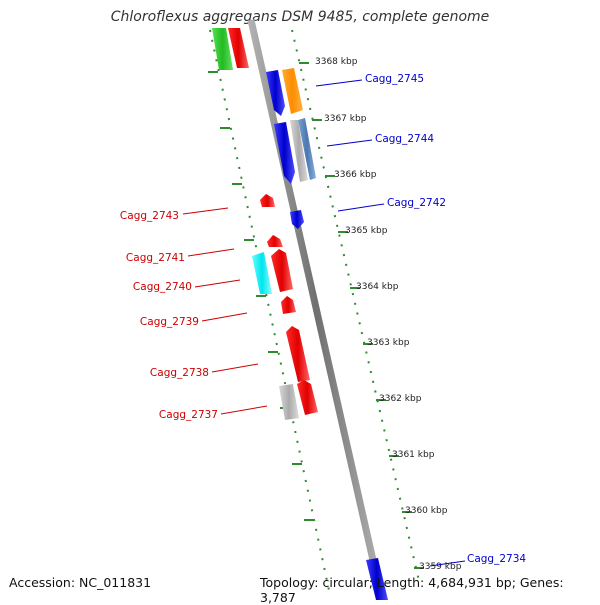  Describe the element at coordinates (366, 231) in the screenshot. I see `ruler-tick-label: 3365 kbp` at that location.